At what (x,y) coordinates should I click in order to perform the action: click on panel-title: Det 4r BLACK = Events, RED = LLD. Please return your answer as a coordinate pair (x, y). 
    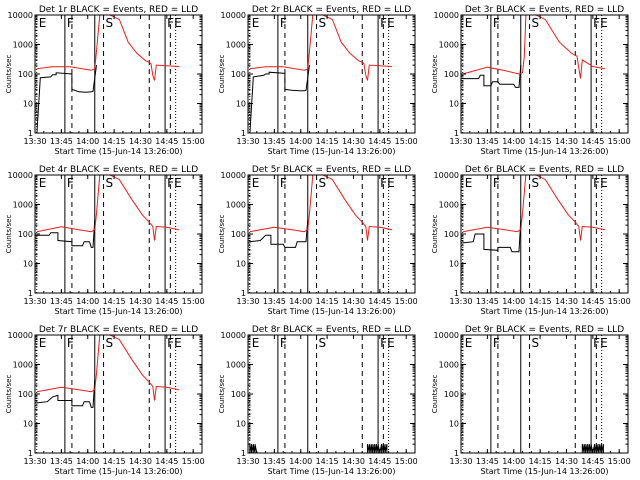
    Looking at the image, I should click on (118, 170).